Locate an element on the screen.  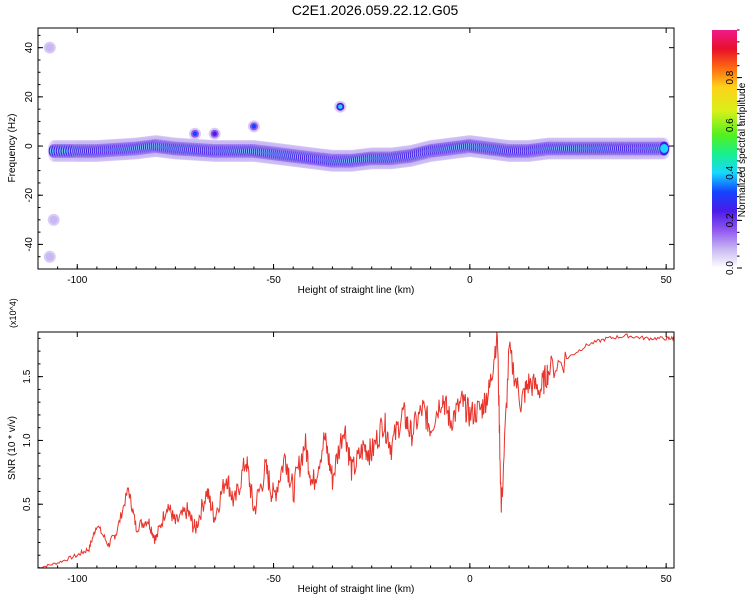
colorbar-tick-label: 0.4 is located at coordinates (730, 172).